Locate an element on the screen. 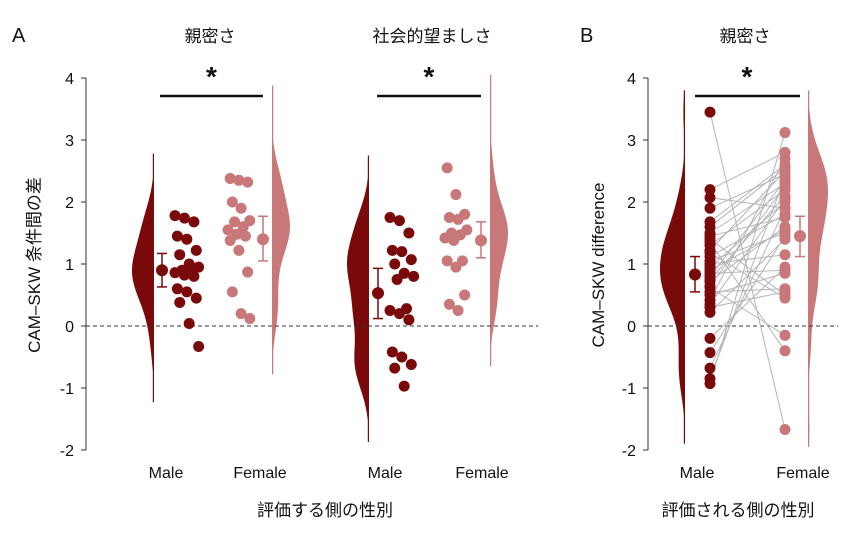 This screenshot has height=536, width=850. y-tick-label-a: 2 is located at coordinates (69, 203).